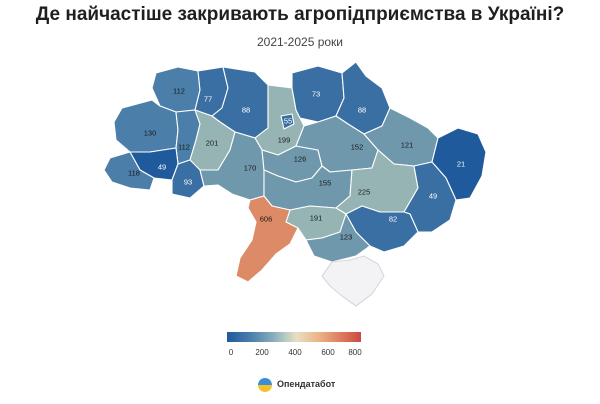  Describe the element at coordinates (179, 91) in the screenshot. I see `label-volyn: 112` at that location.